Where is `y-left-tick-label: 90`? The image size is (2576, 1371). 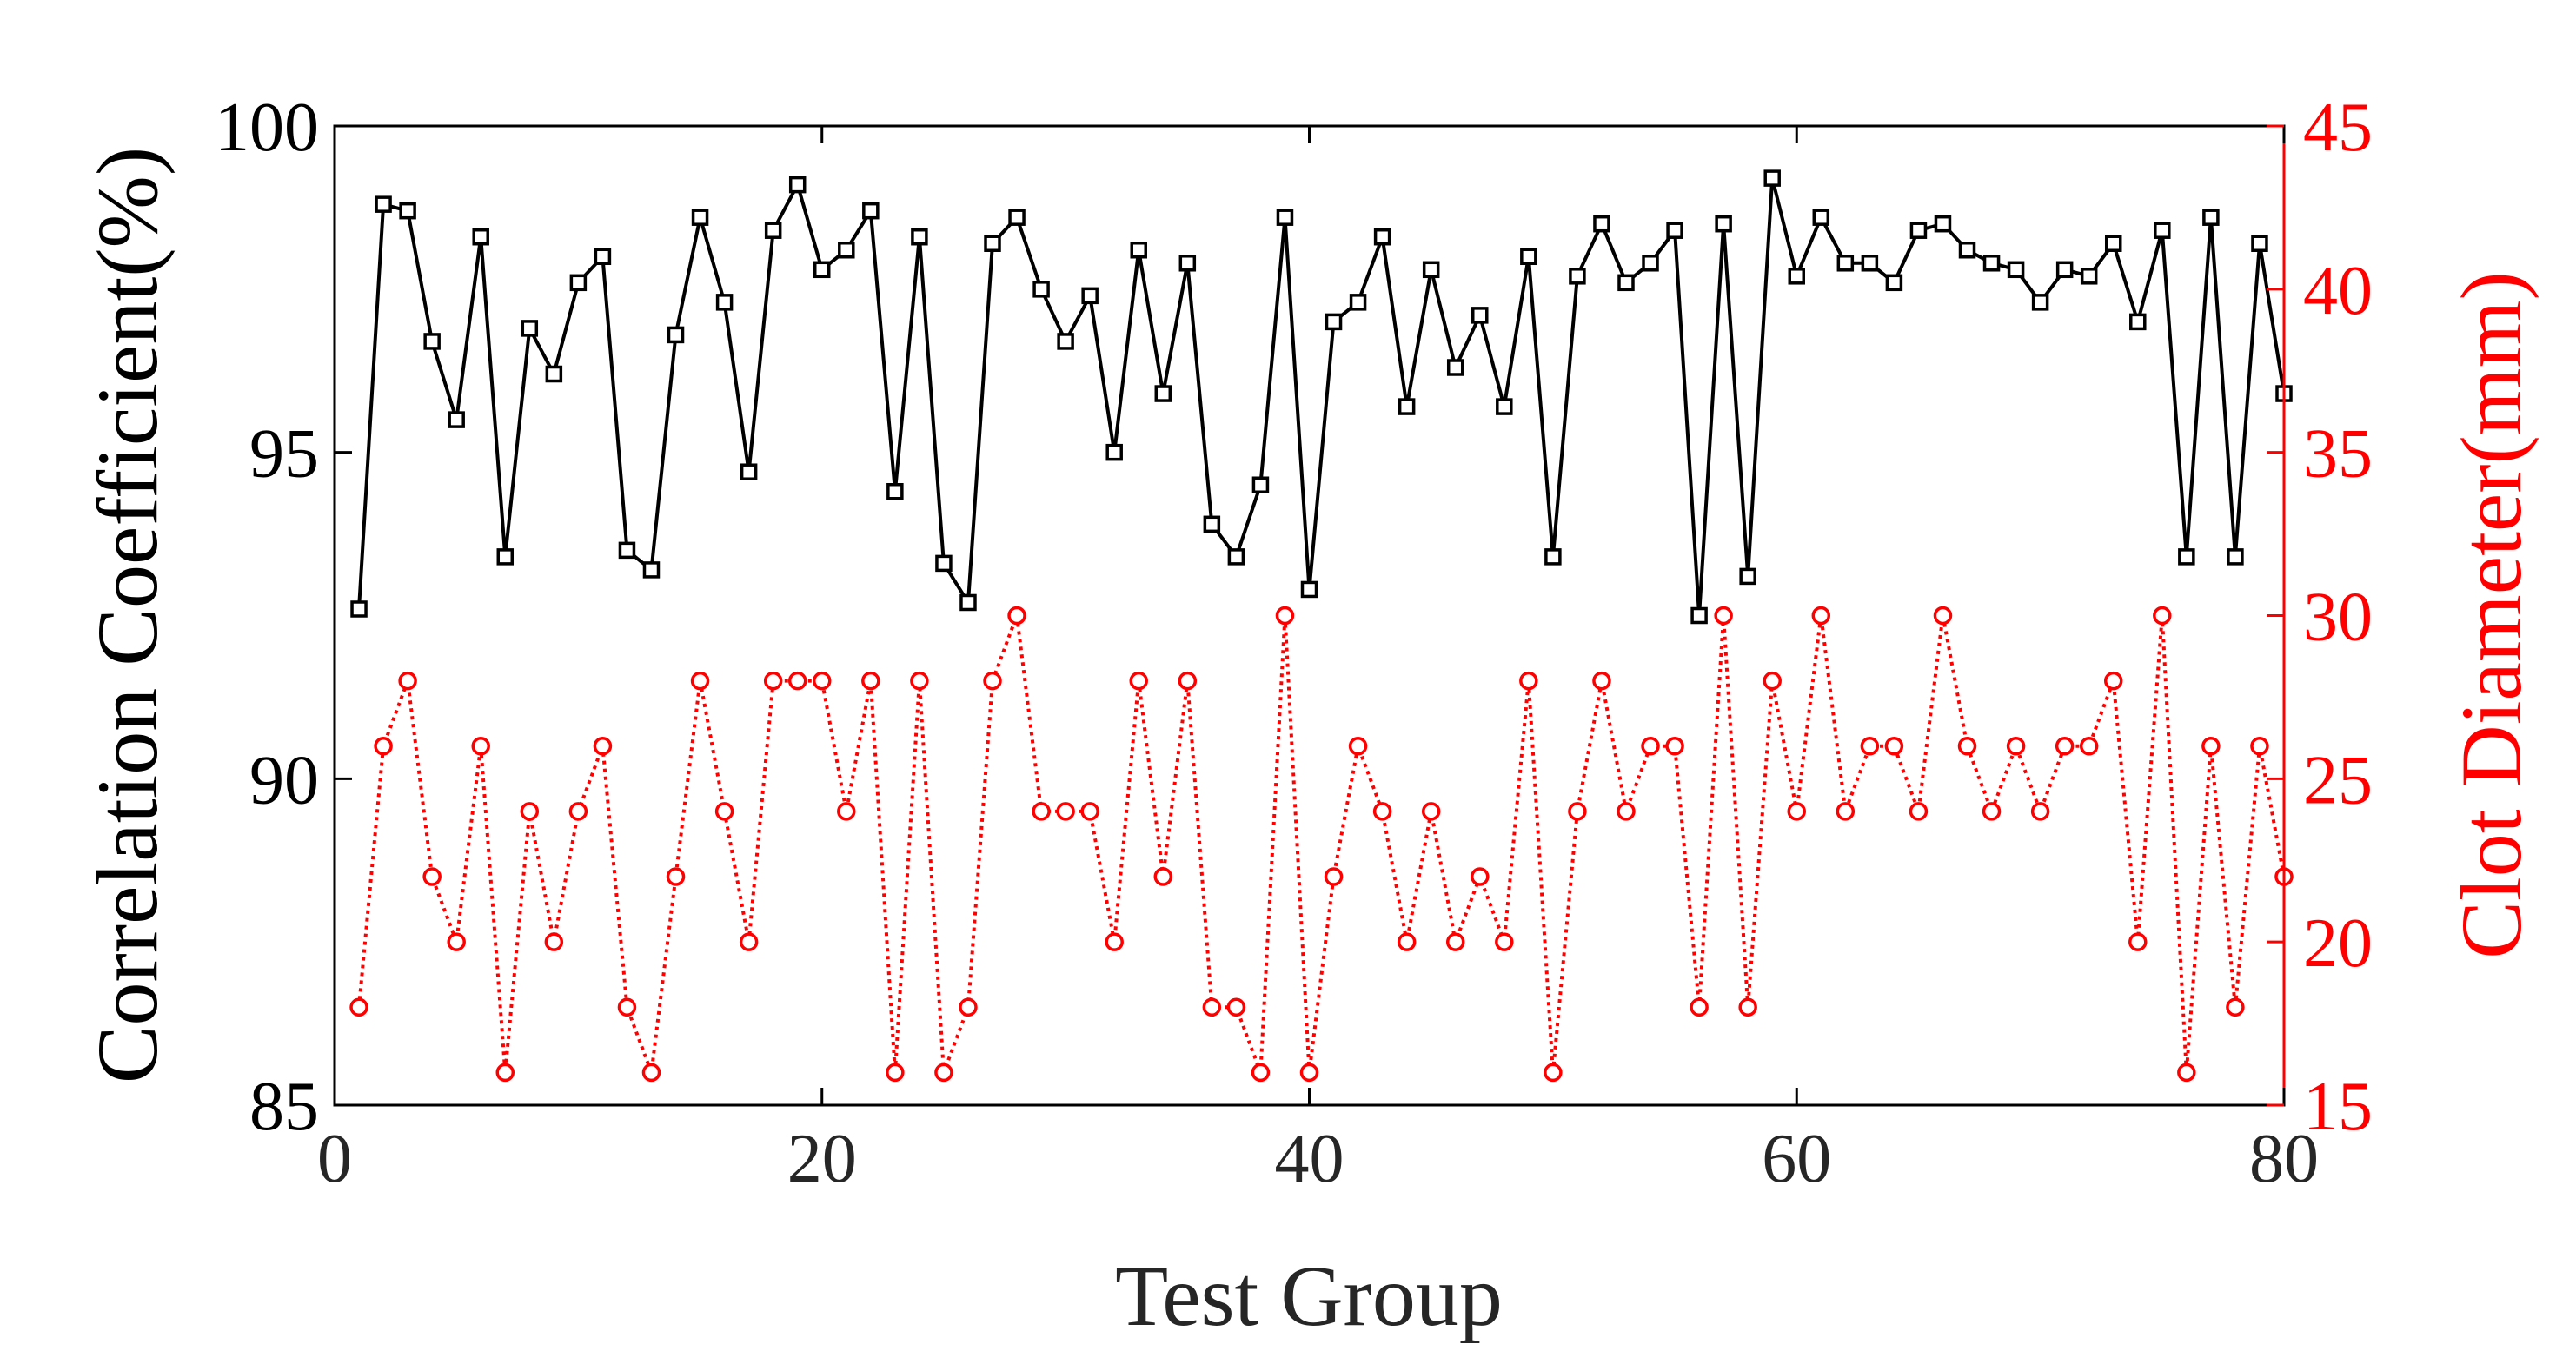 y-left-tick-label: 90 is located at coordinates (284, 780).